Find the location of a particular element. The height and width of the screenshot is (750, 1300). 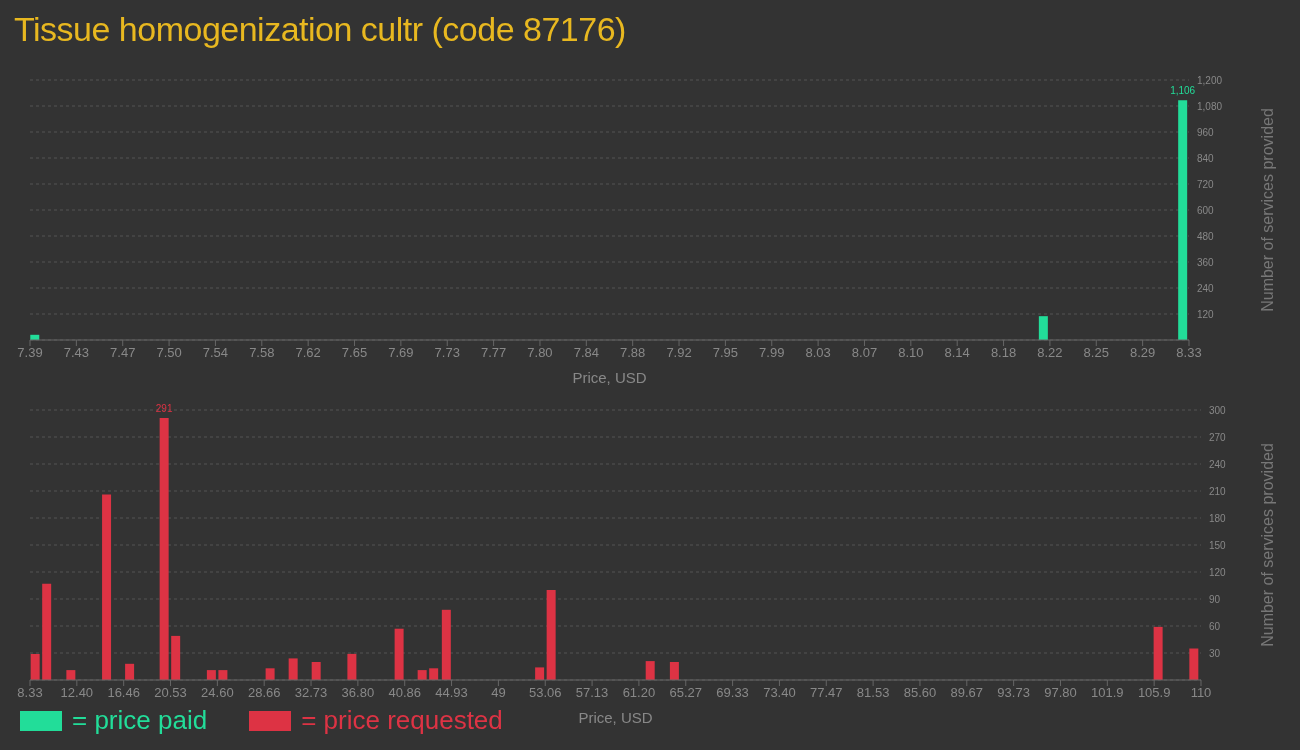

x-tick-label: 7.92 is located at coordinates (679, 353).